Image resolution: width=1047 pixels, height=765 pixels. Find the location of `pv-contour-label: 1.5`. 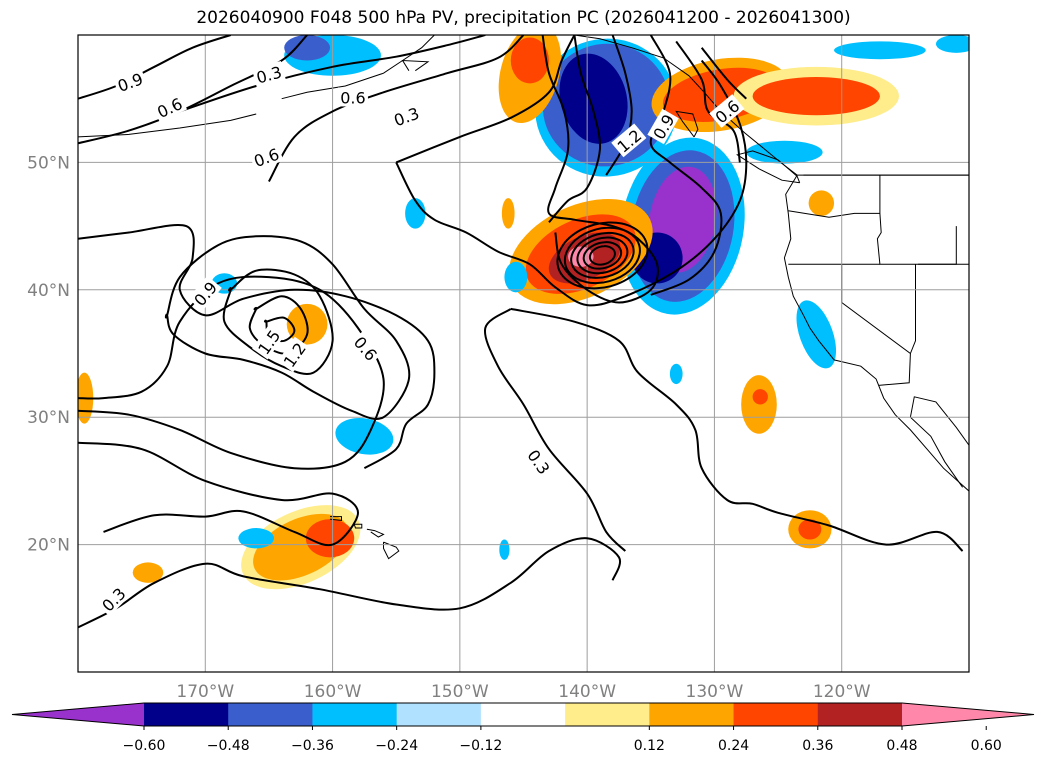

pv-contour-label: 1.5 is located at coordinates (268, 342).